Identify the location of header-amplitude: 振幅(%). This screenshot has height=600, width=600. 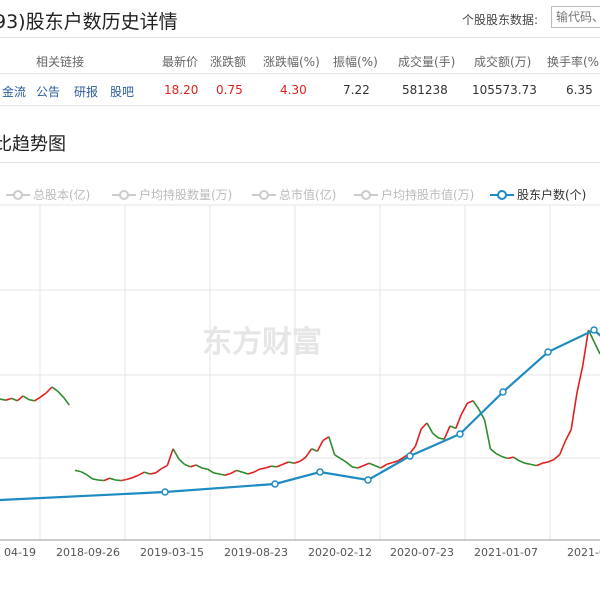
(355, 62).